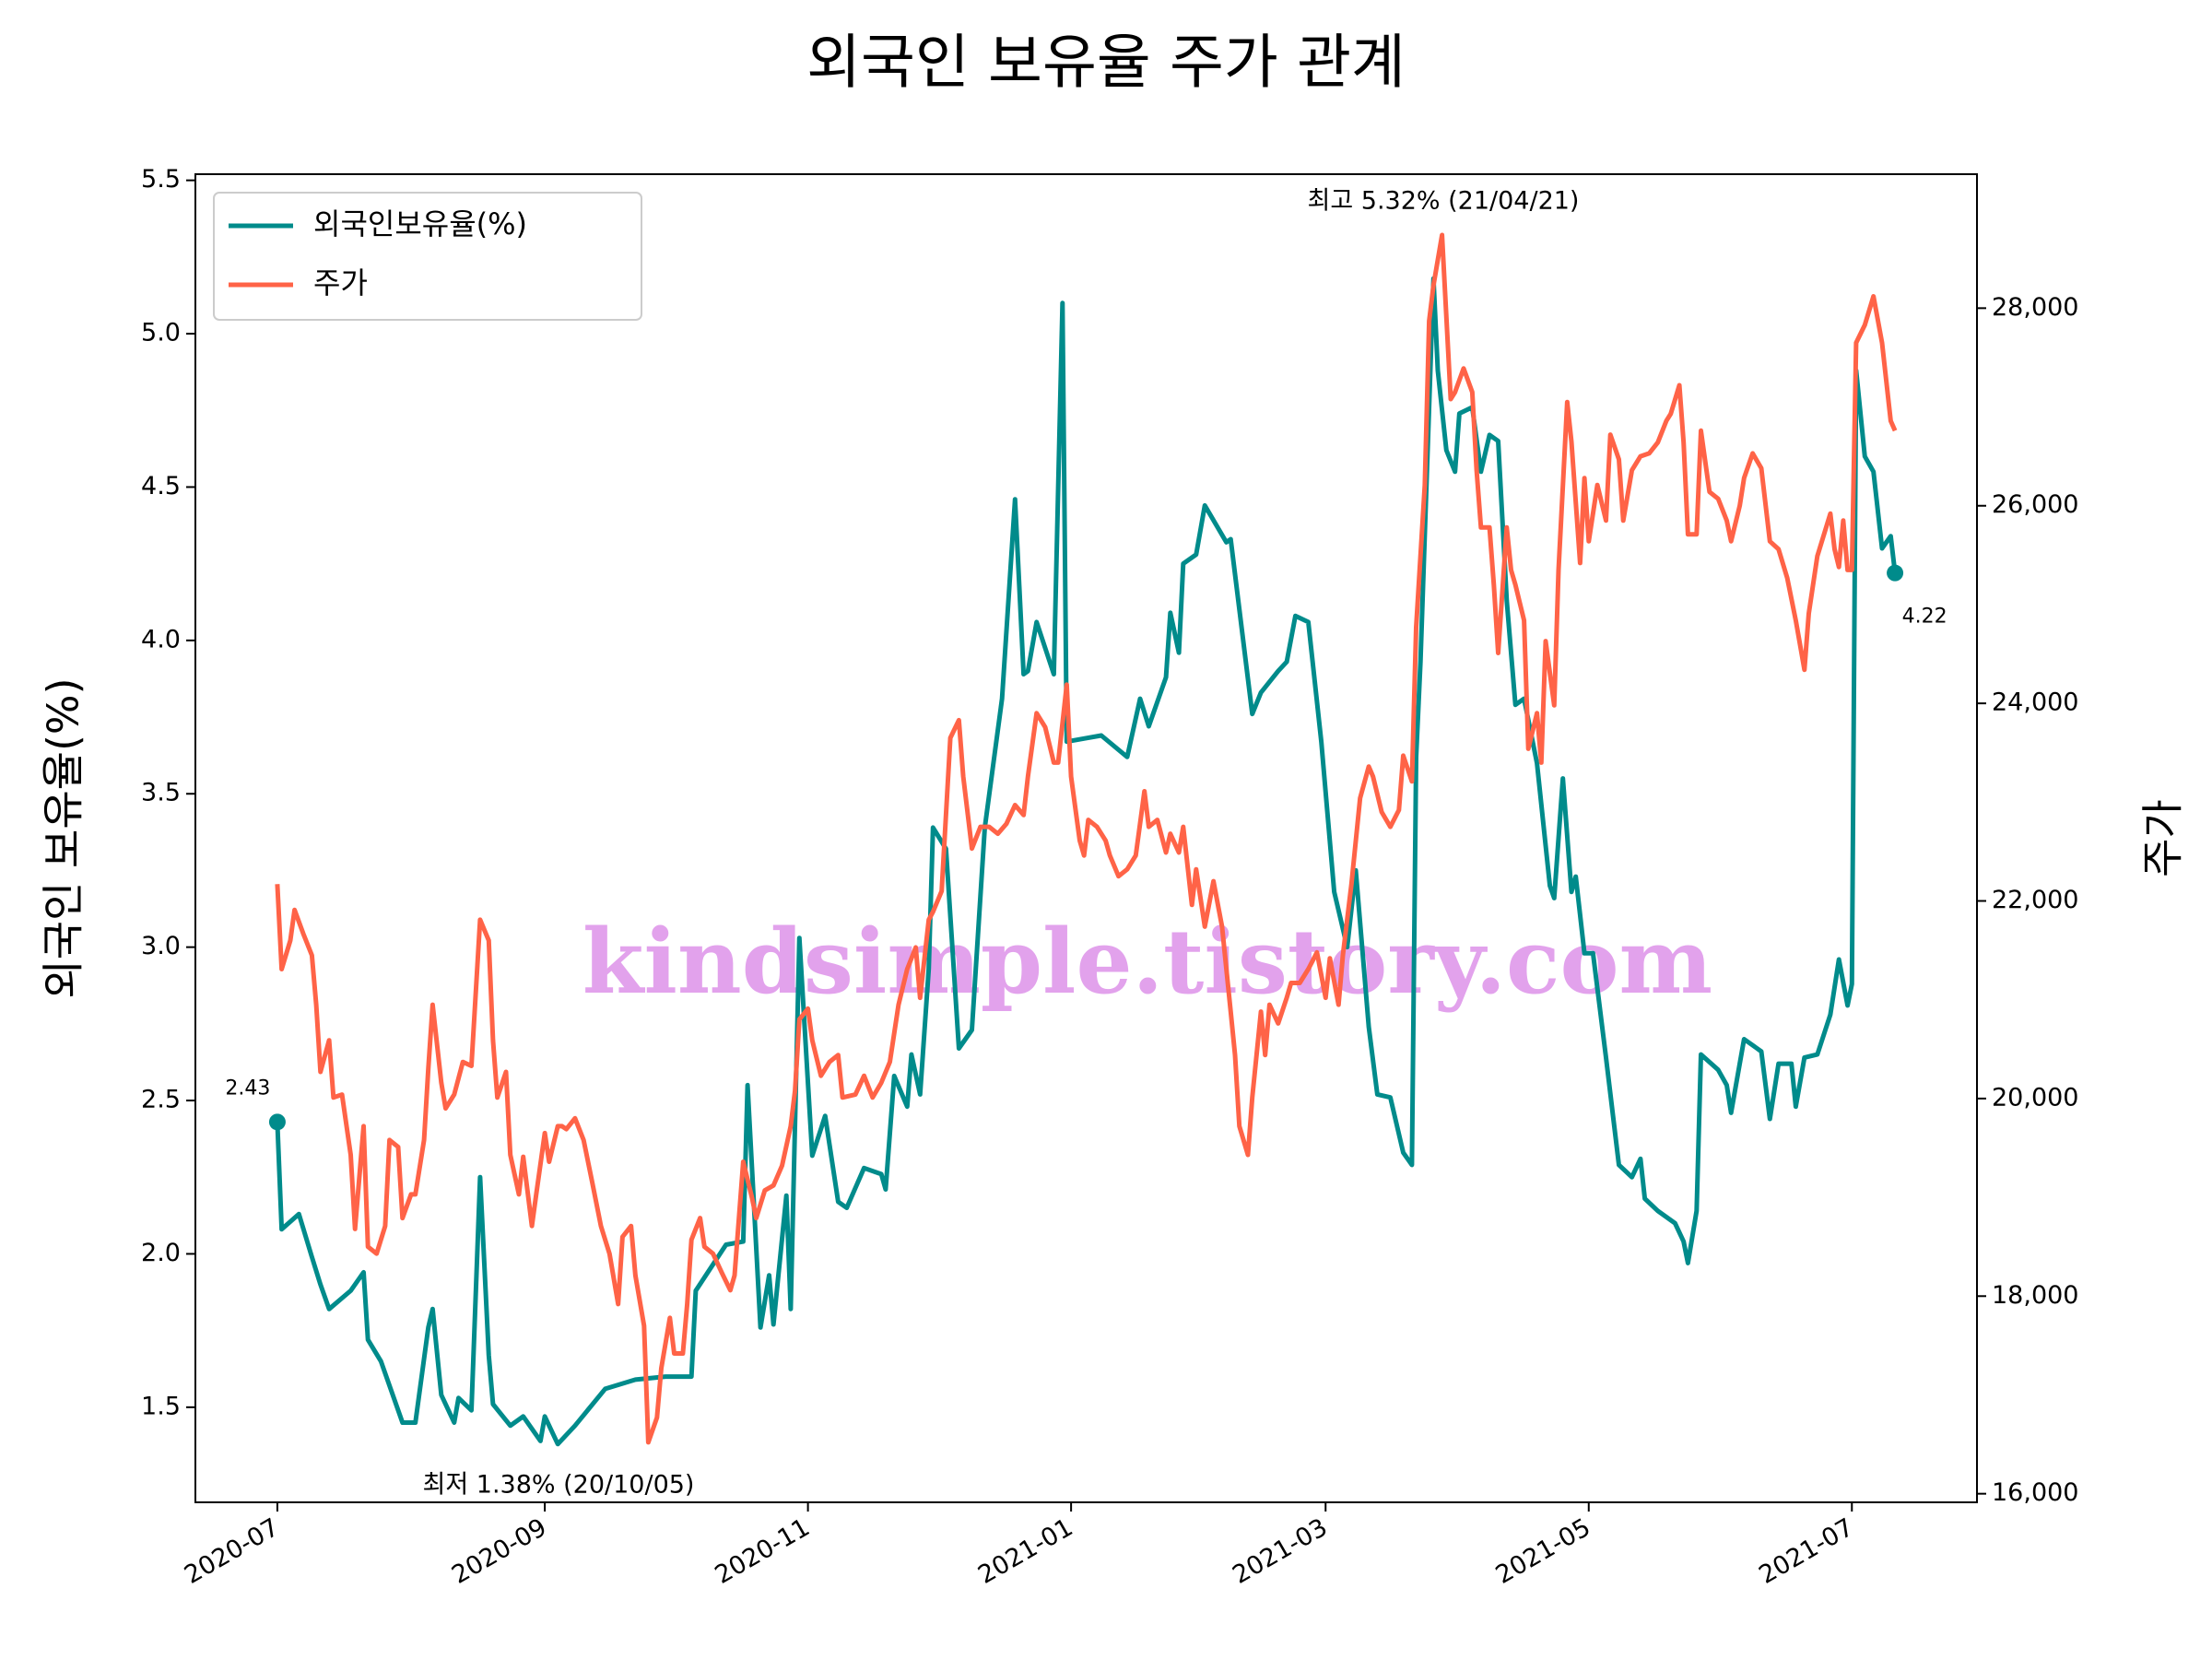 The height and width of the screenshot is (1659, 2212). I want to click on y-tick-label: 4.0, so click(161, 639).